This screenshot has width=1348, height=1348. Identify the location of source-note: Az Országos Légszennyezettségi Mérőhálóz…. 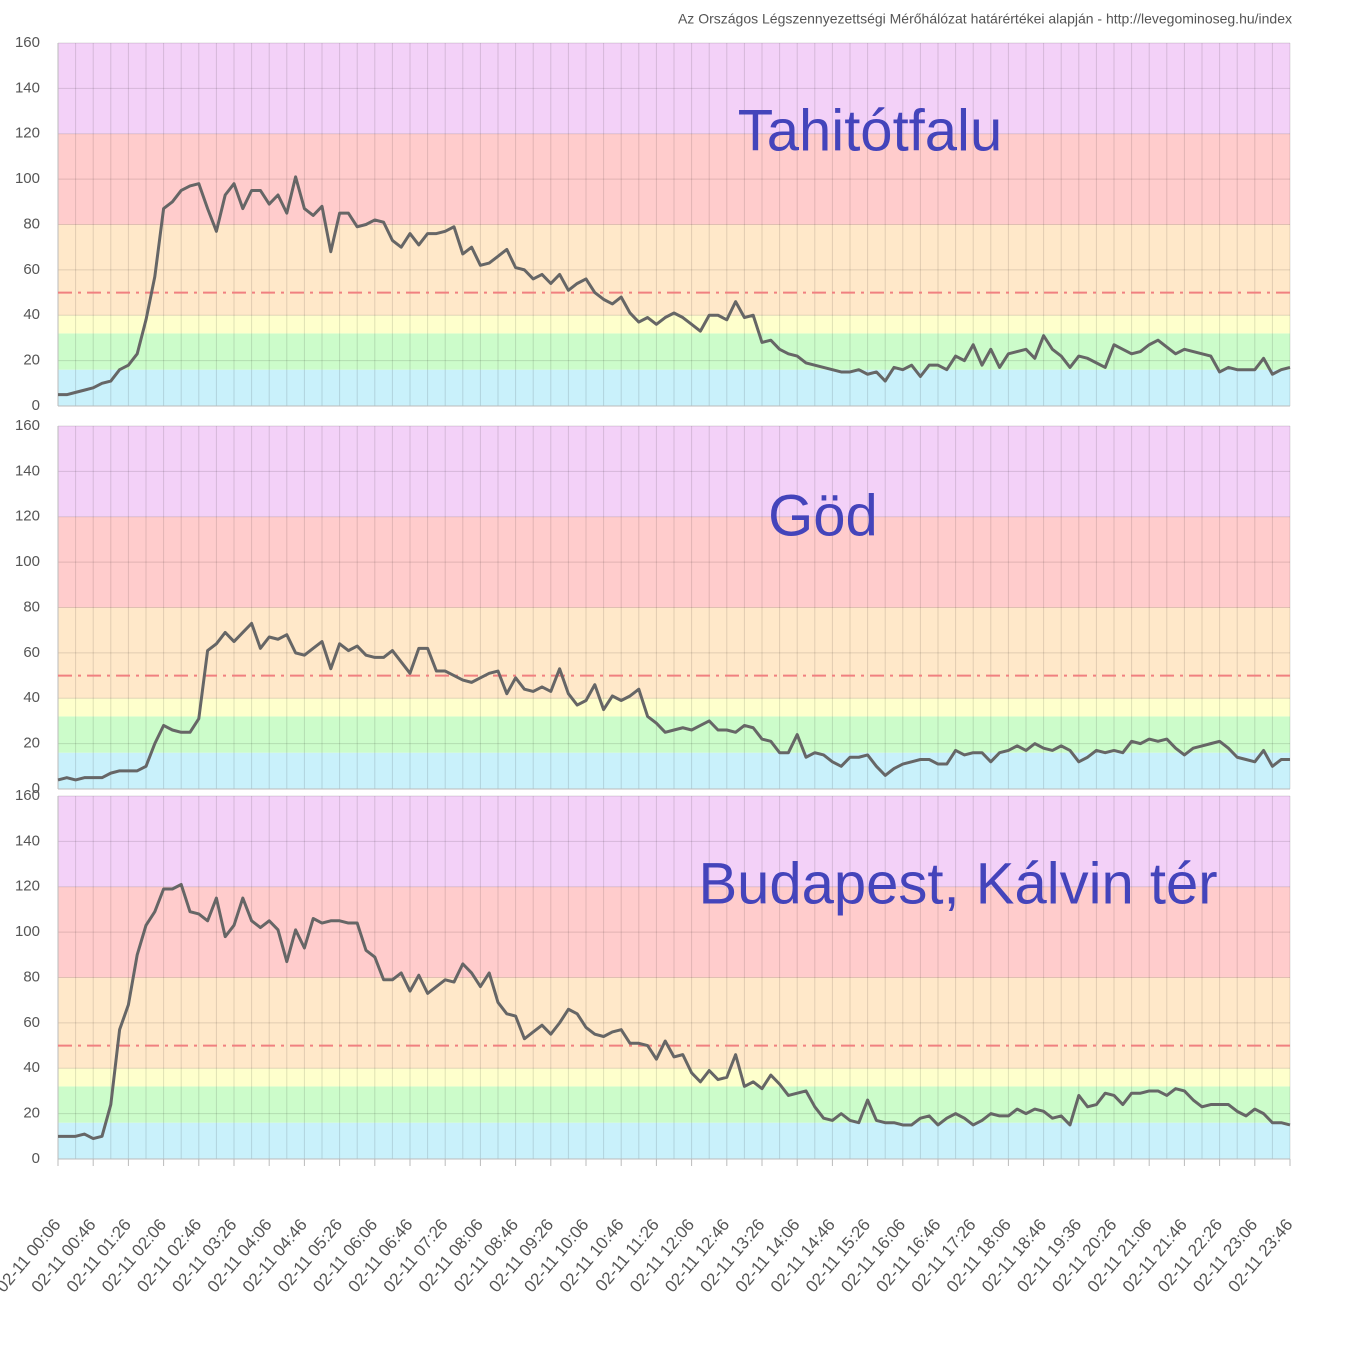
(985, 19).